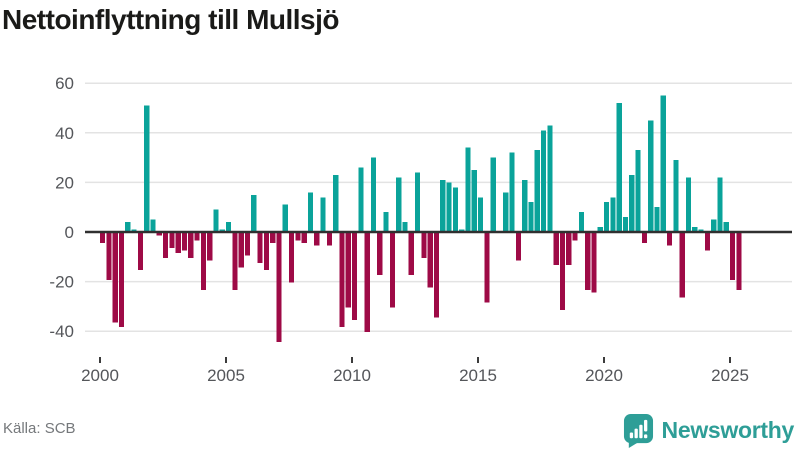 The height and width of the screenshot is (450, 800). I want to click on bar-2025-Q1, so click(733, 257).